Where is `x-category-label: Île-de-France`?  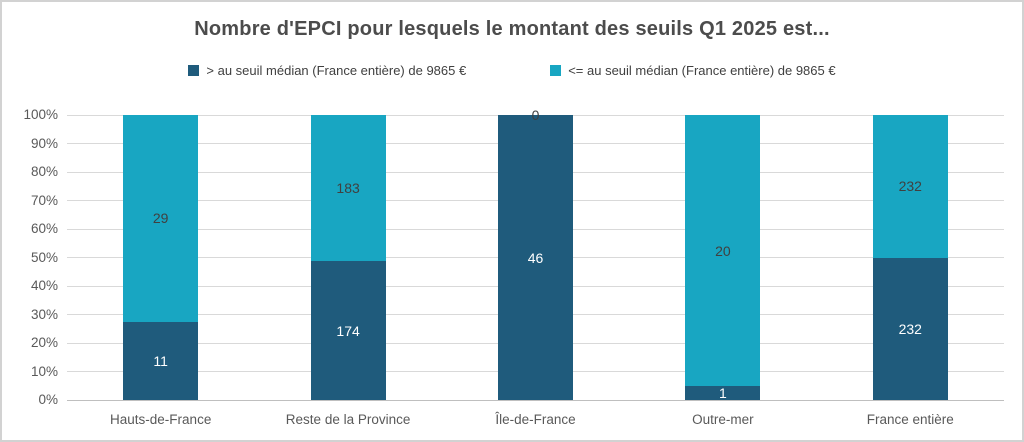
x-category-label: Île-de-France is located at coordinates (535, 419).